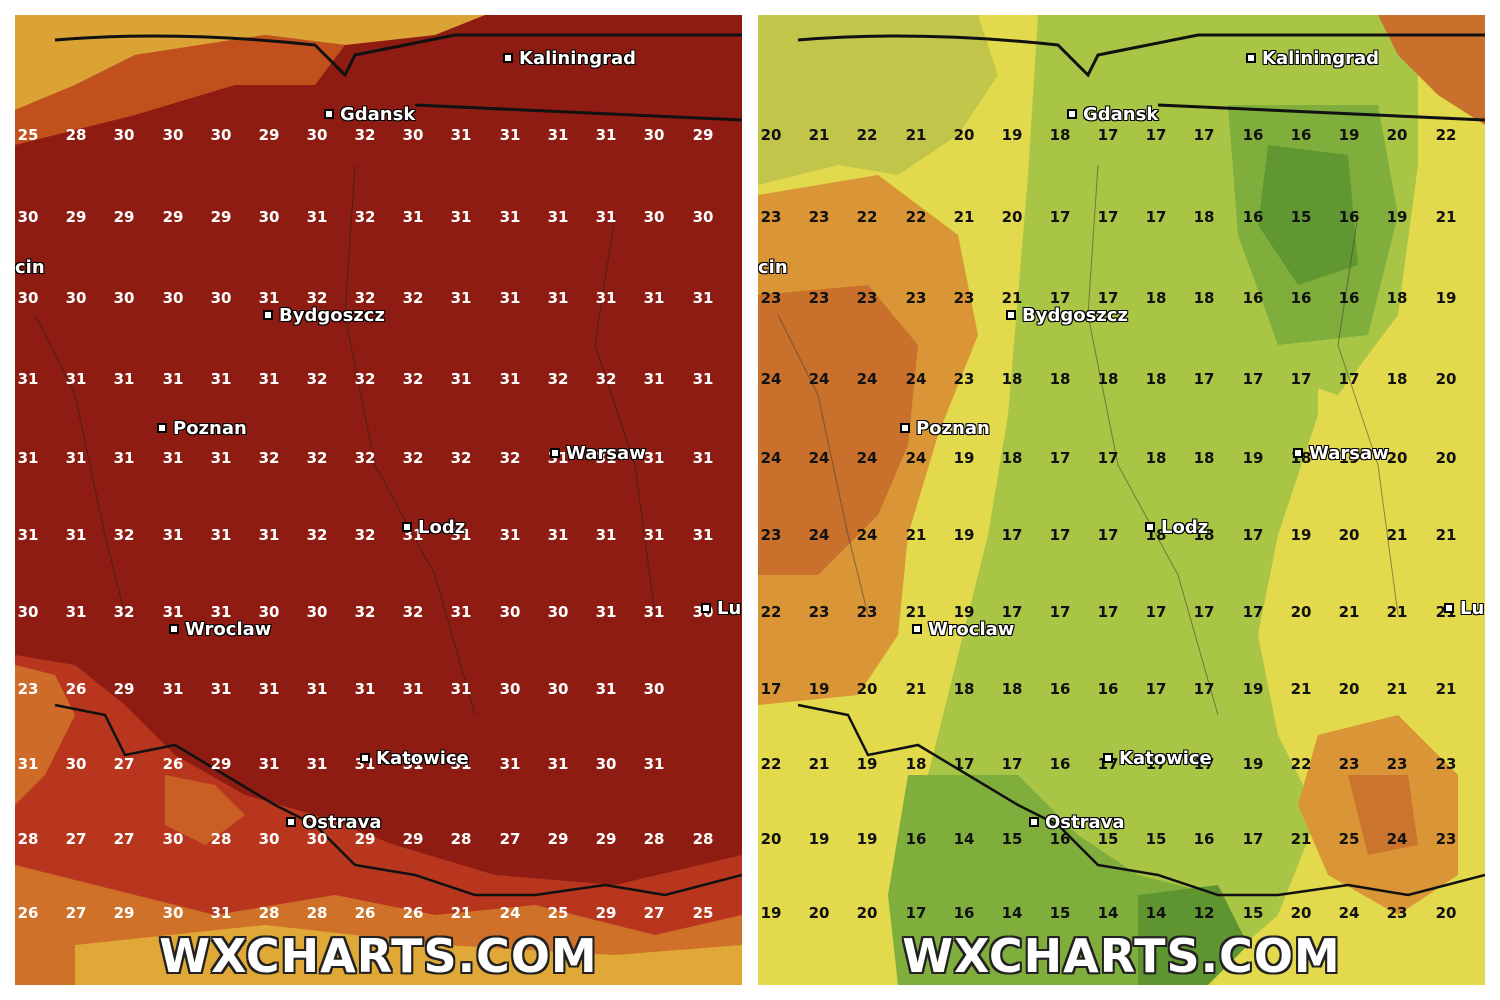 The image size is (1500, 1000). What do you see at coordinates (1204, 913) in the screenshot?
I see `grid-temperature-value: 12` at bounding box center [1204, 913].